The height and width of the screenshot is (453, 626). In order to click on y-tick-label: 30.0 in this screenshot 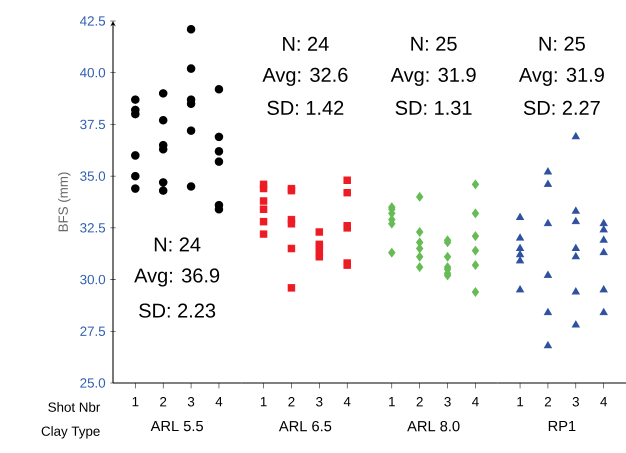, I will do `click(93, 279)`.